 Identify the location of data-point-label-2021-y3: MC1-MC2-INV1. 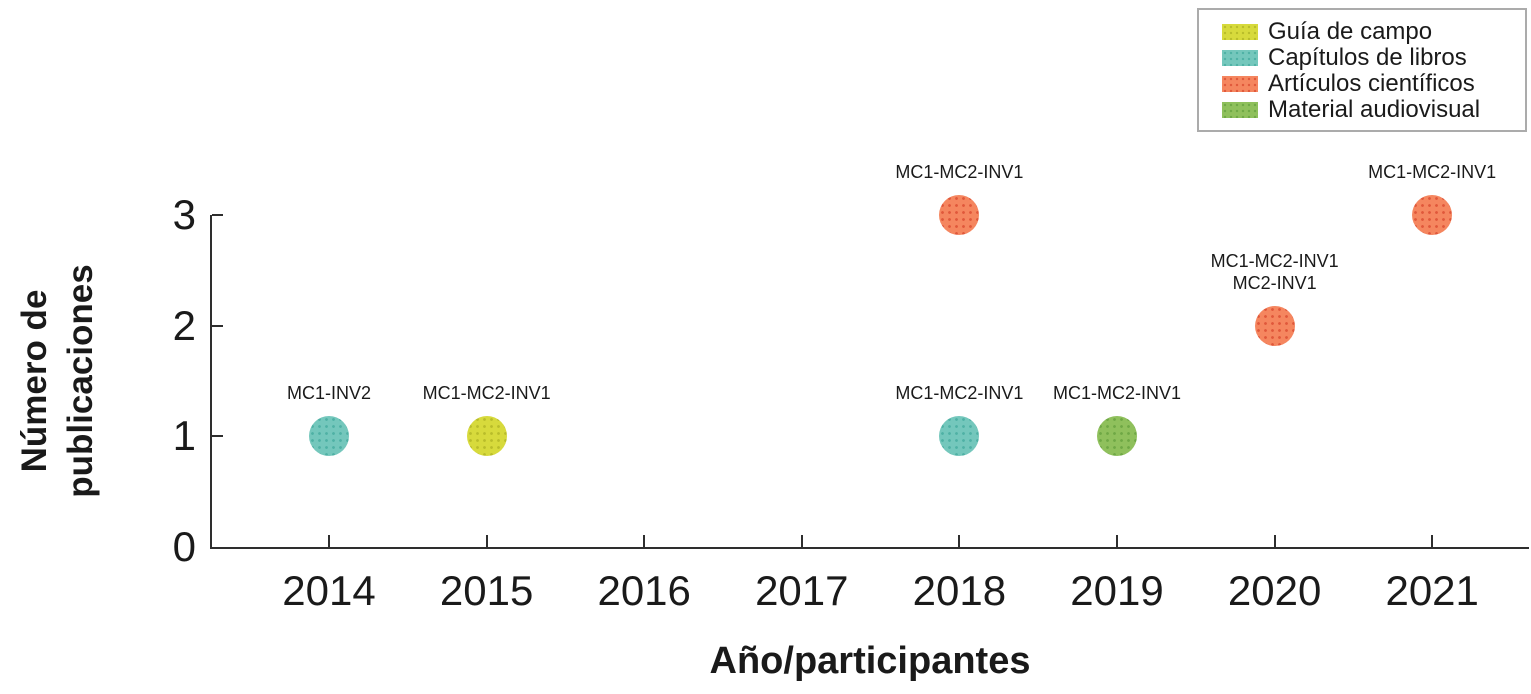
(1432, 171).